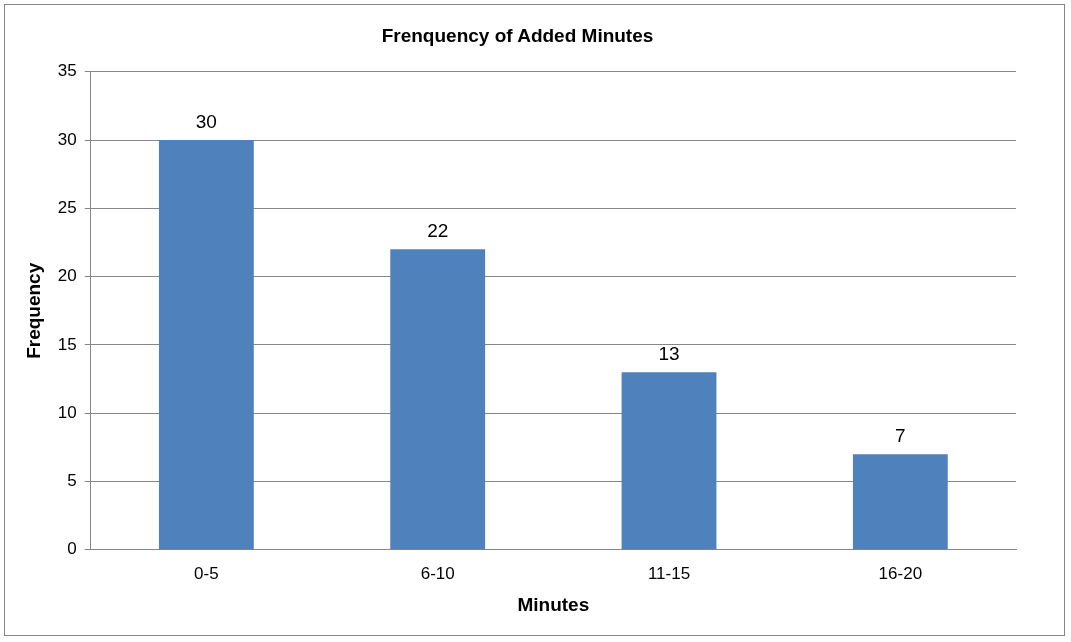  Describe the element at coordinates (72, 549) in the screenshot. I see `y-tick-label: 0` at that location.